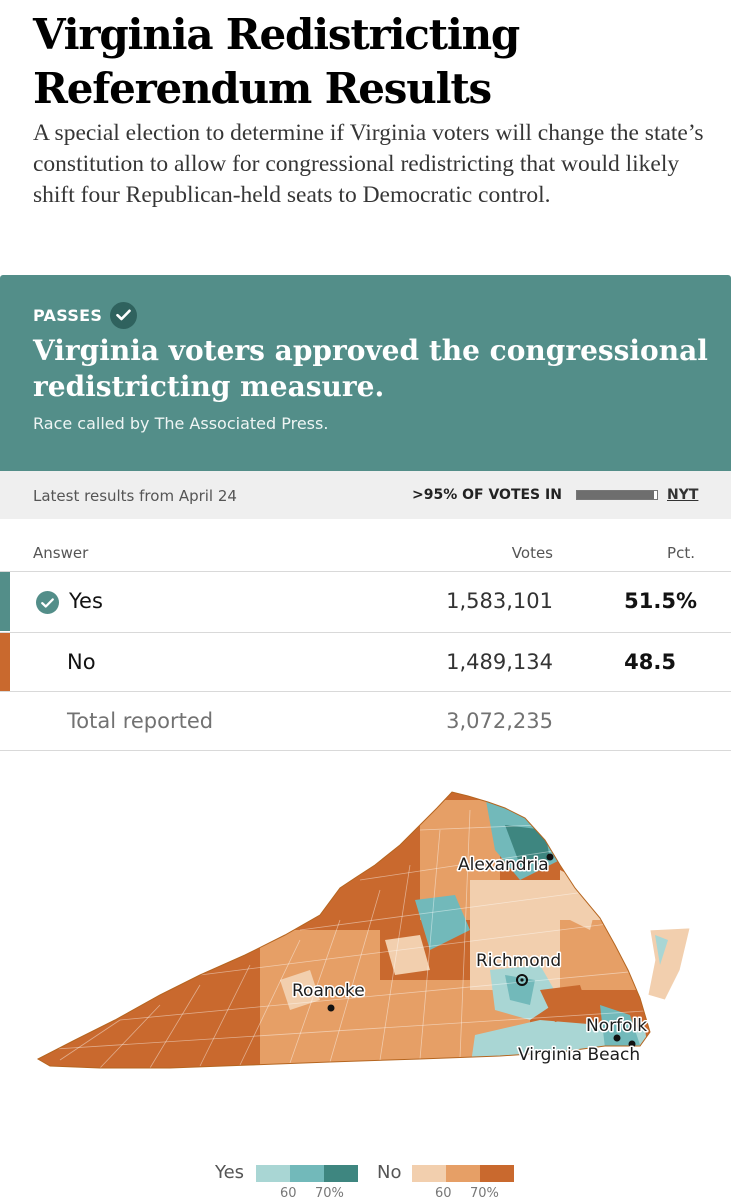 The image size is (731, 1200). I want to click on yes-color-bar, so click(5, 601).